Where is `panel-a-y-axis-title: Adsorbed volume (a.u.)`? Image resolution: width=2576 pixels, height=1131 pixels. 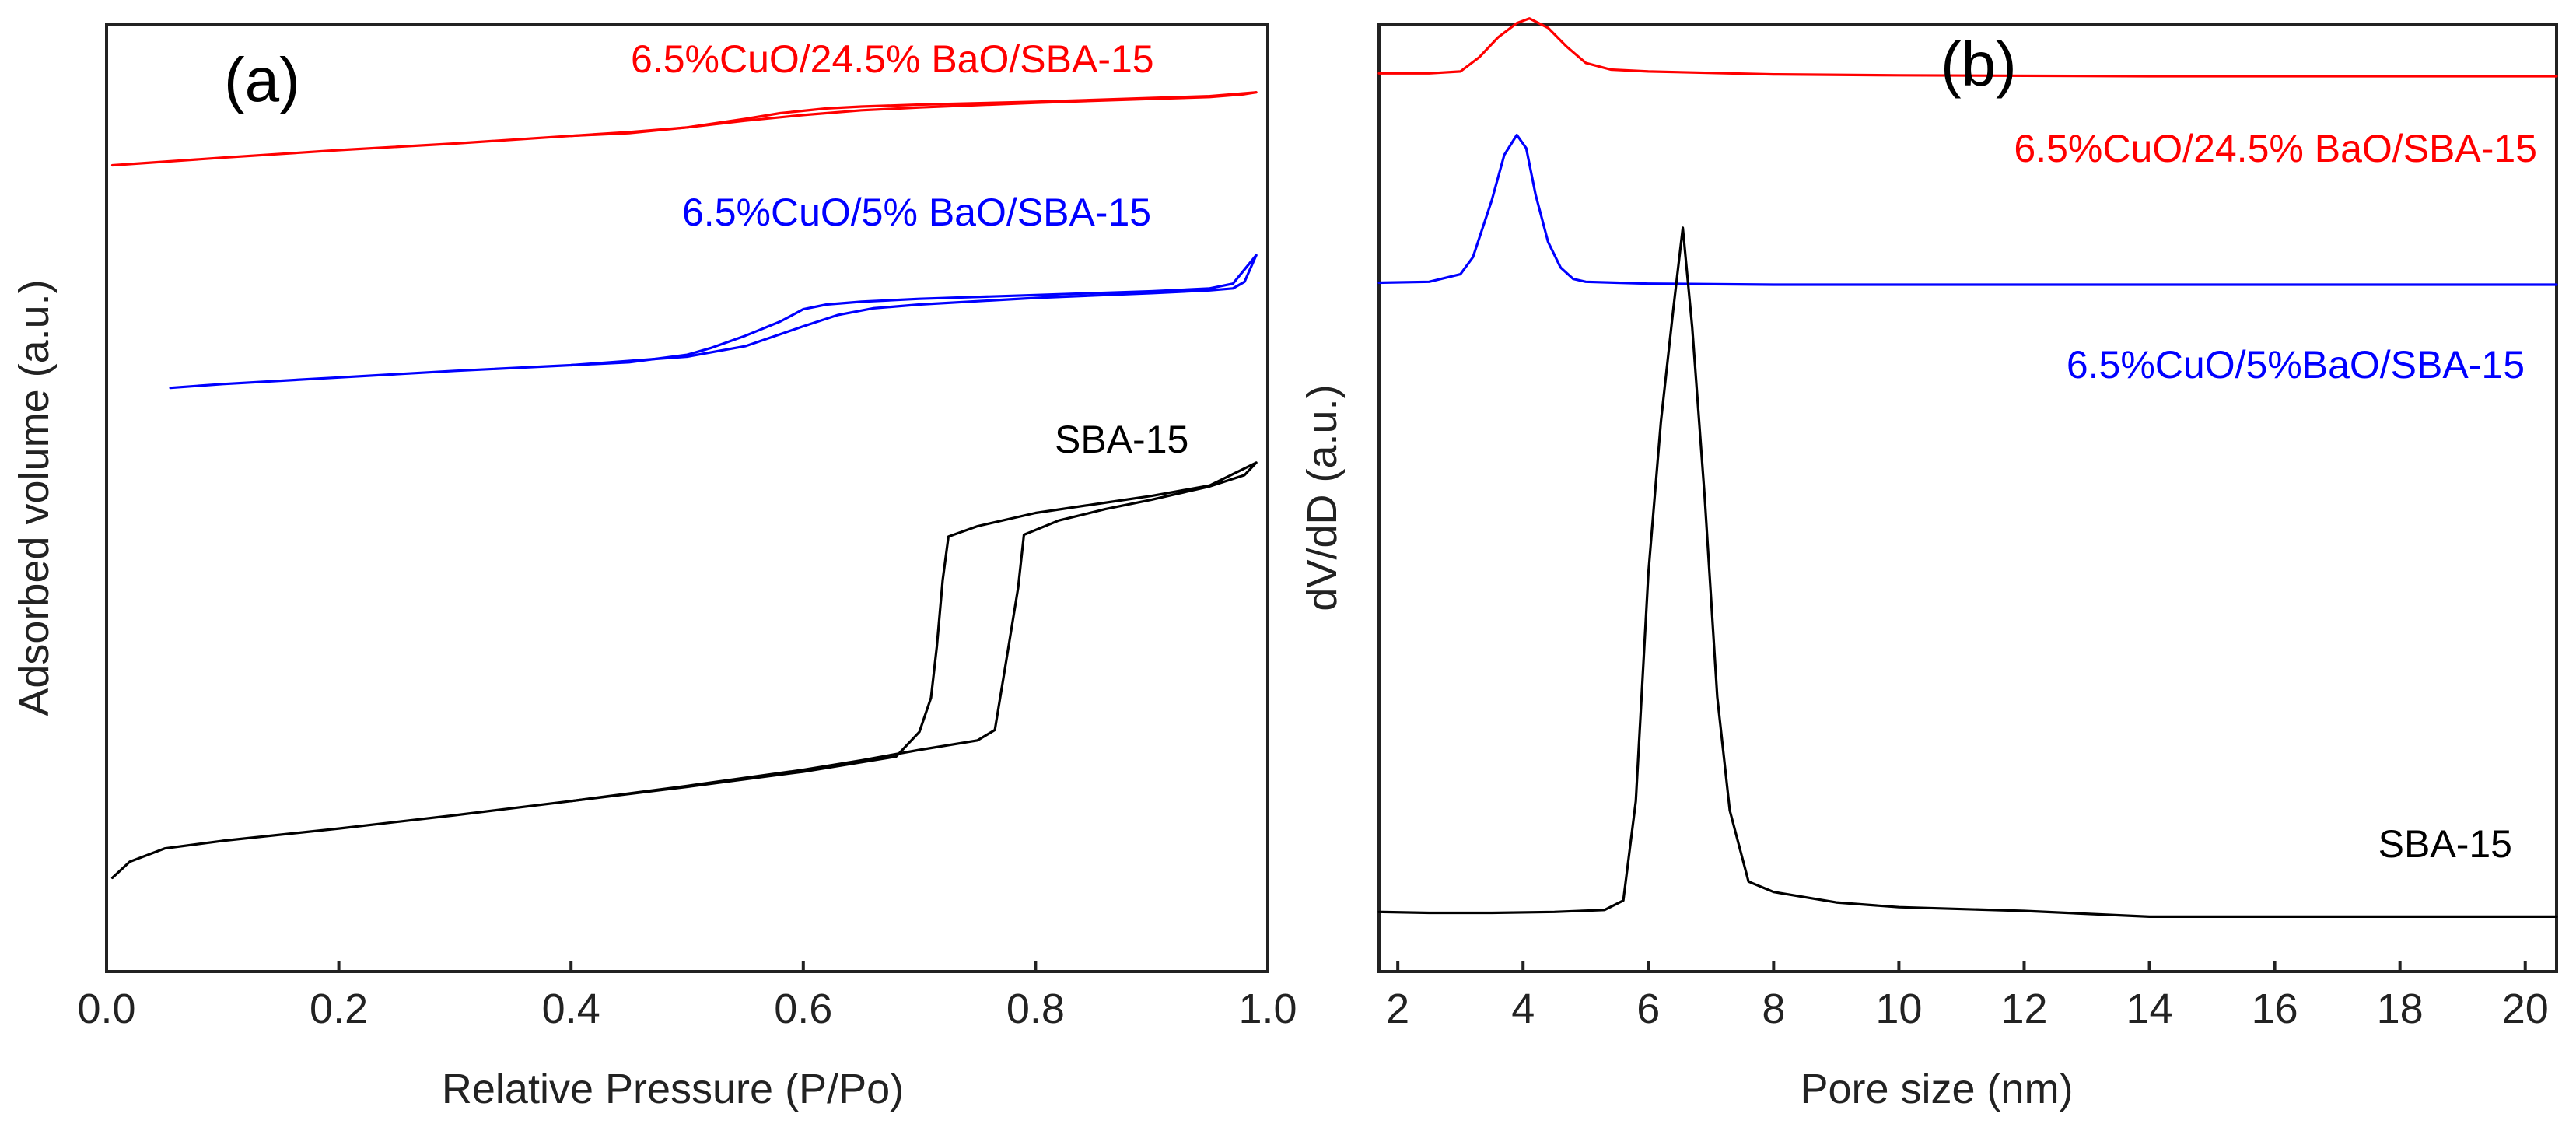 panel-a-y-axis-title: Adsorbed volume (a.u.) is located at coordinates (35, 497).